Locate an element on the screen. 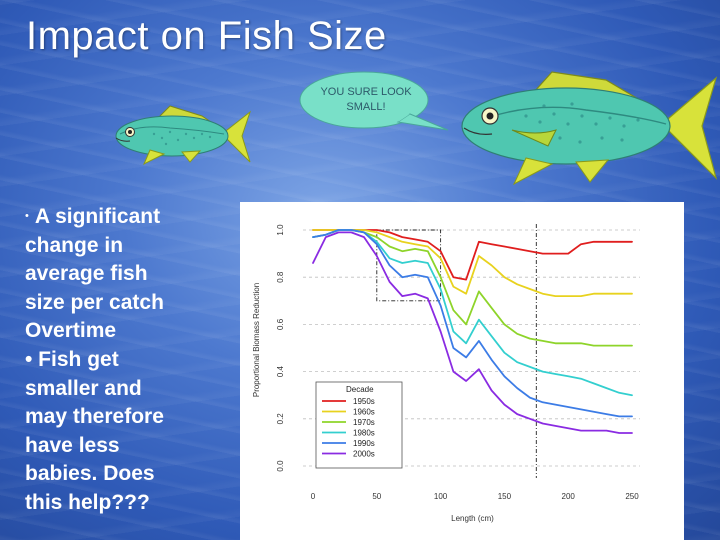  y-tick-label: 0.2 is located at coordinates (280, 419).